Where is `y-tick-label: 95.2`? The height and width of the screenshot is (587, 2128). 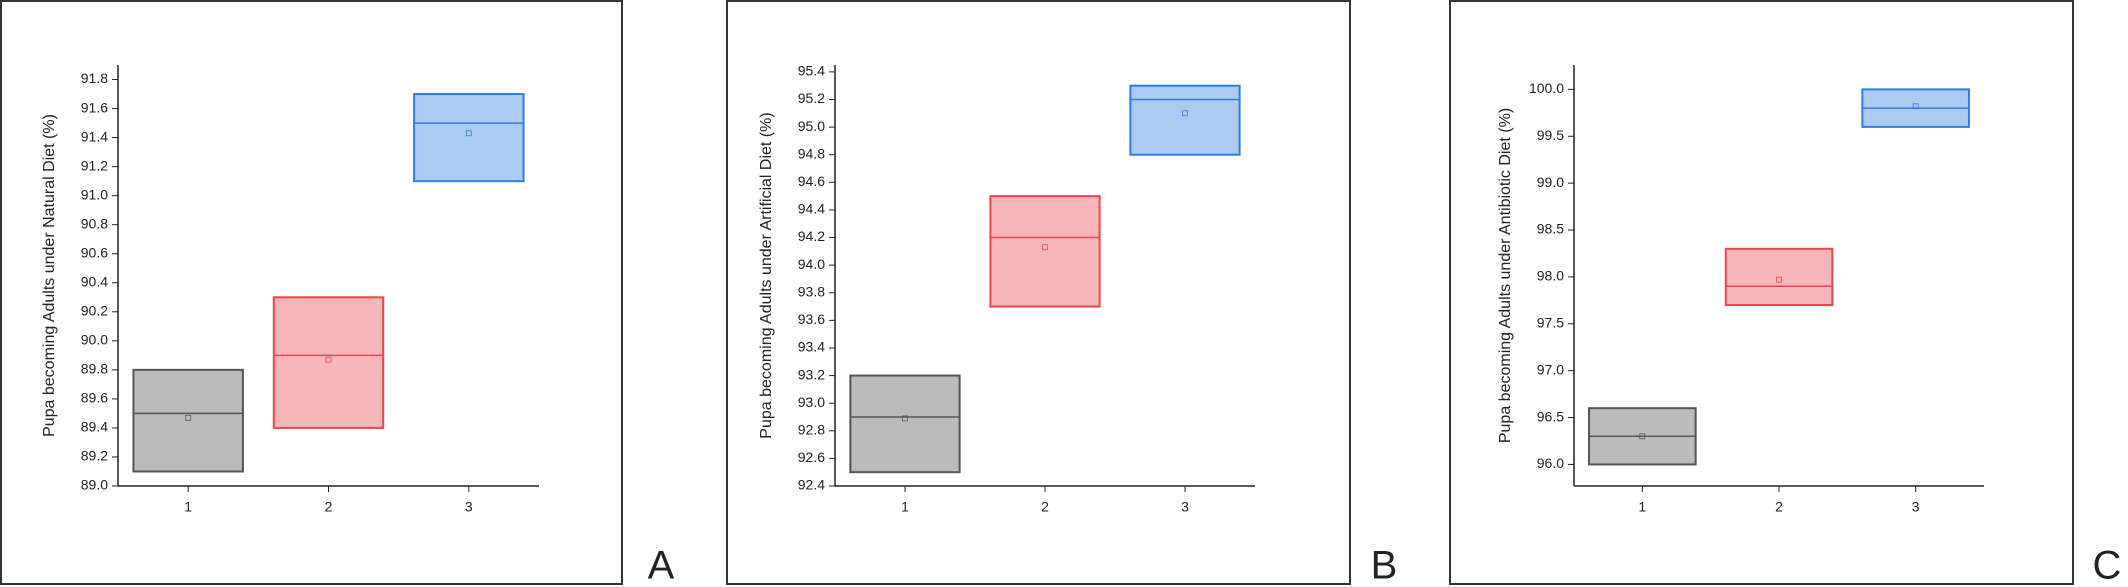 y-tick-label: 95.2 is located at coordinates (811, 98).